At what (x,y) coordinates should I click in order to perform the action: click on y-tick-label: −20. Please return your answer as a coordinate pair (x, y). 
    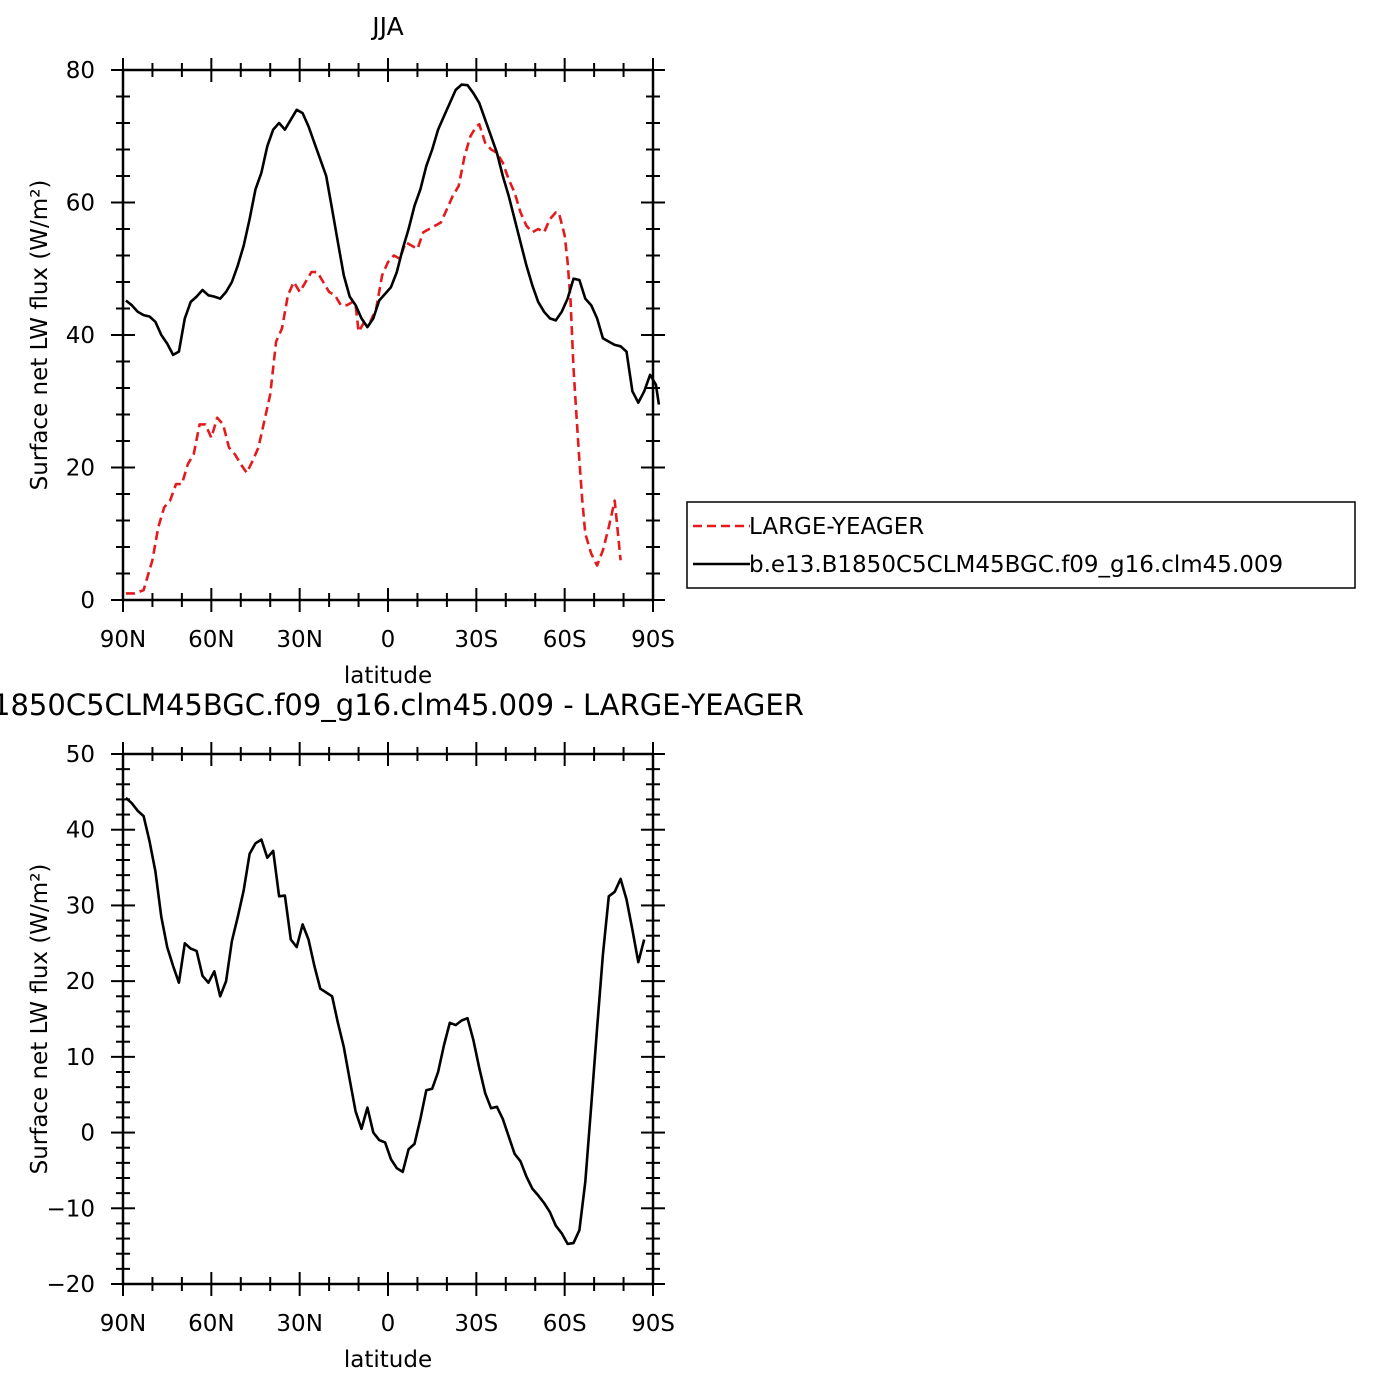
    Looking at the image, I should click on (70, 1285).